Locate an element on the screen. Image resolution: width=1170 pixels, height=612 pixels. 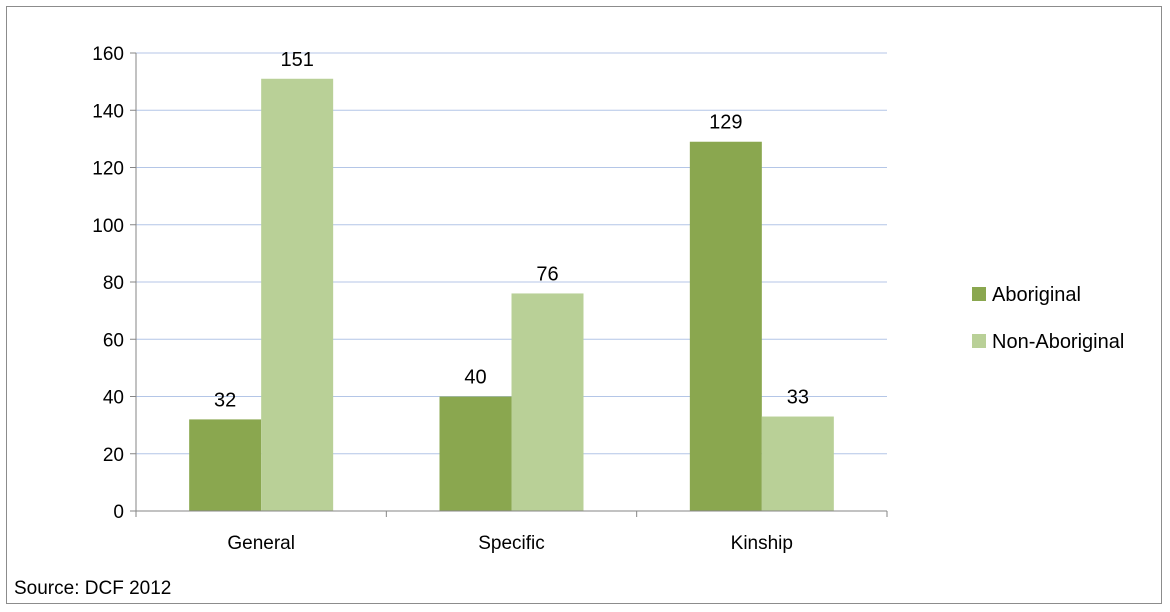
legend-label: Non-Aboriginal is located at coordinates (1058, 342).